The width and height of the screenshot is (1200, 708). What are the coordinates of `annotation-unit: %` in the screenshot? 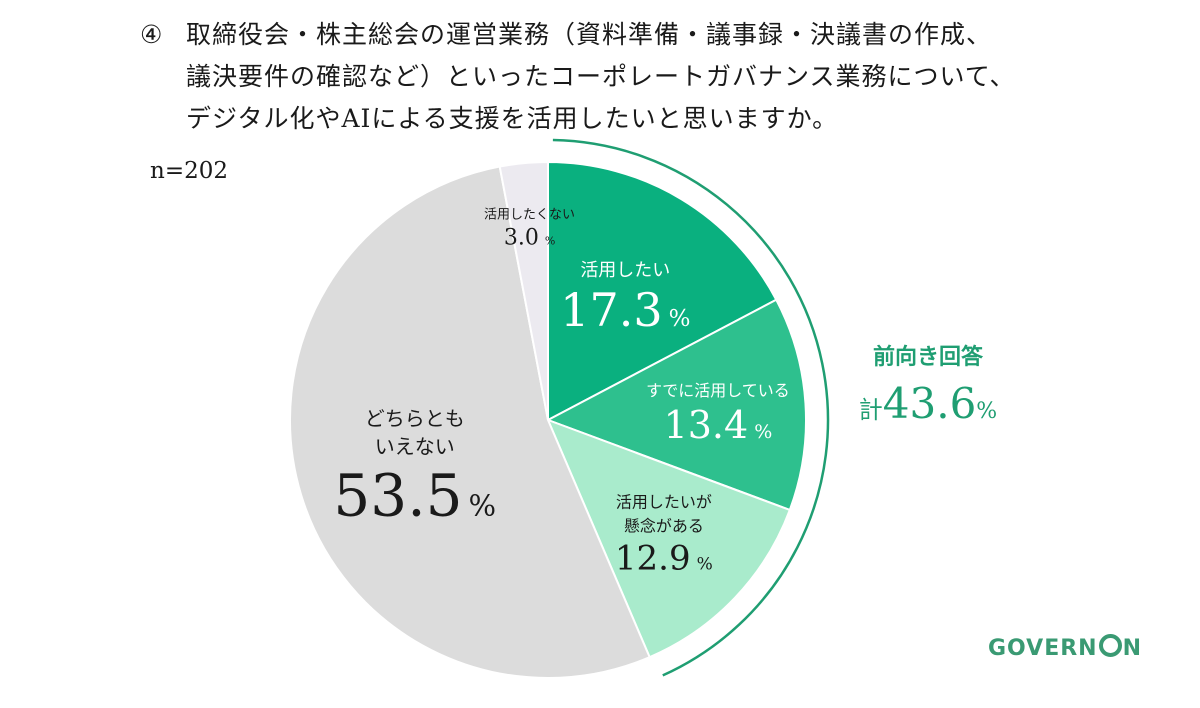 It's located at (986, 411).